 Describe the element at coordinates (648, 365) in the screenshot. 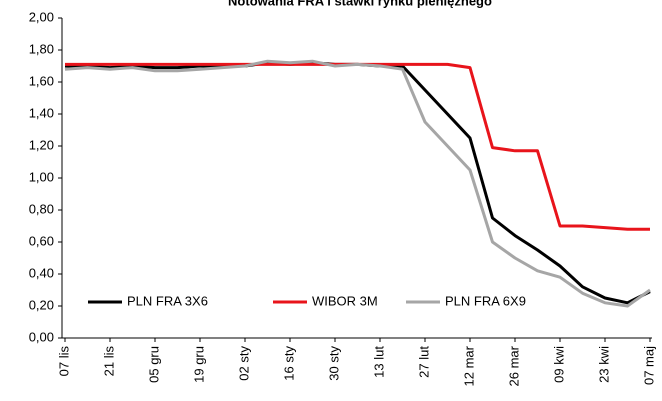

I see `x-tick-label: 07 maj` at that location.